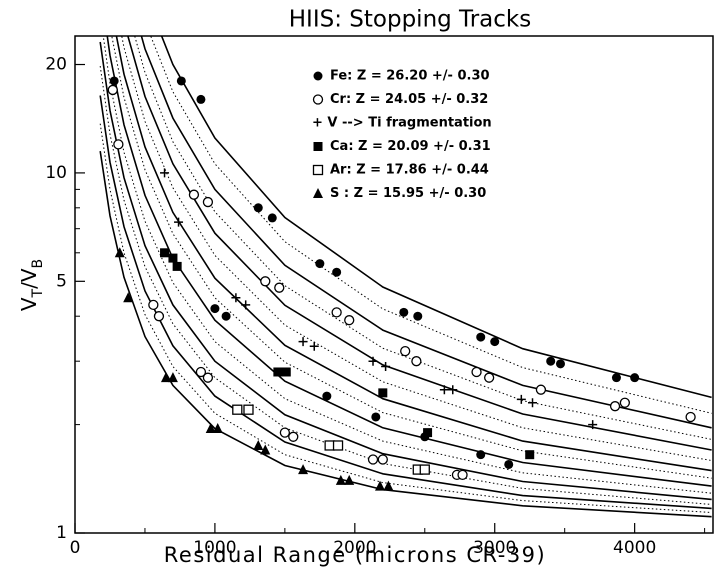 The height and width of the screenshot is (569, 717). What do you see at coordinates (494, 548) in the screenshot?
I see `x-tick-label: 3000` at bounding box center [494, 548].